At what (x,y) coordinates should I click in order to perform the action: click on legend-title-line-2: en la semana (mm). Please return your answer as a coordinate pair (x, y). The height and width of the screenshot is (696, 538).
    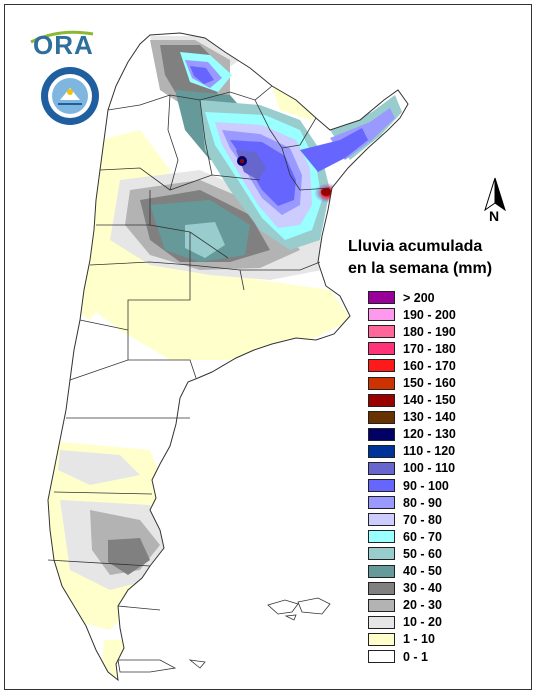
    Looking at the image, I should click on (420, 268).